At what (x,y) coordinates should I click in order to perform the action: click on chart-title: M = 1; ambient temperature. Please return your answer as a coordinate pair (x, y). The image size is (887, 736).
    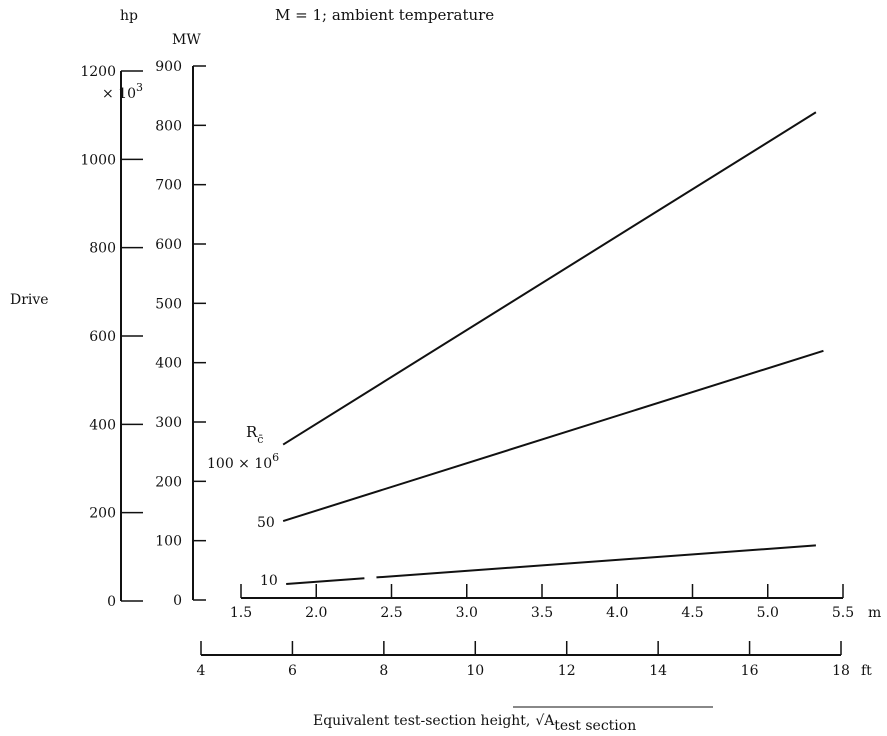
    Looking at the image, I should click on (384, 15).